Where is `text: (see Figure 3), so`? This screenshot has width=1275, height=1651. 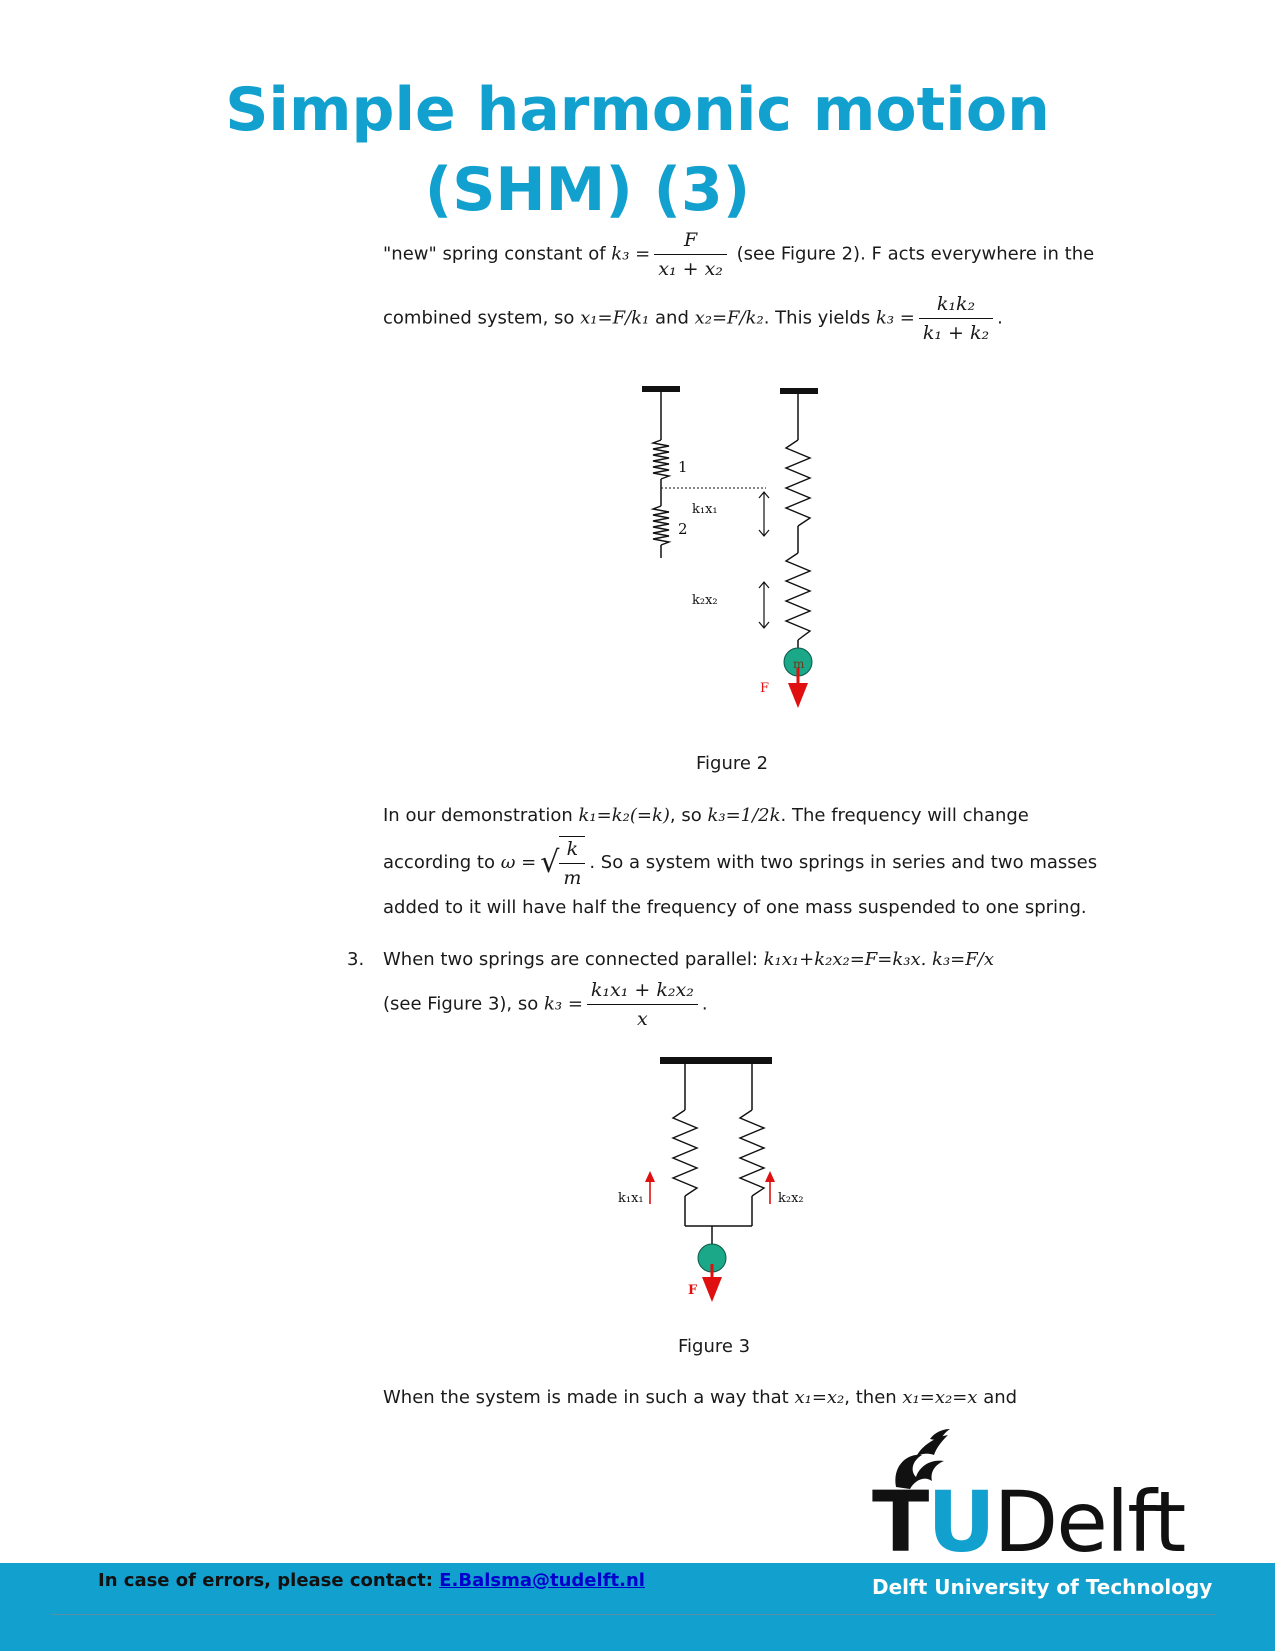
text: (see Figure 3), so is located at coordinates (463, 1004).